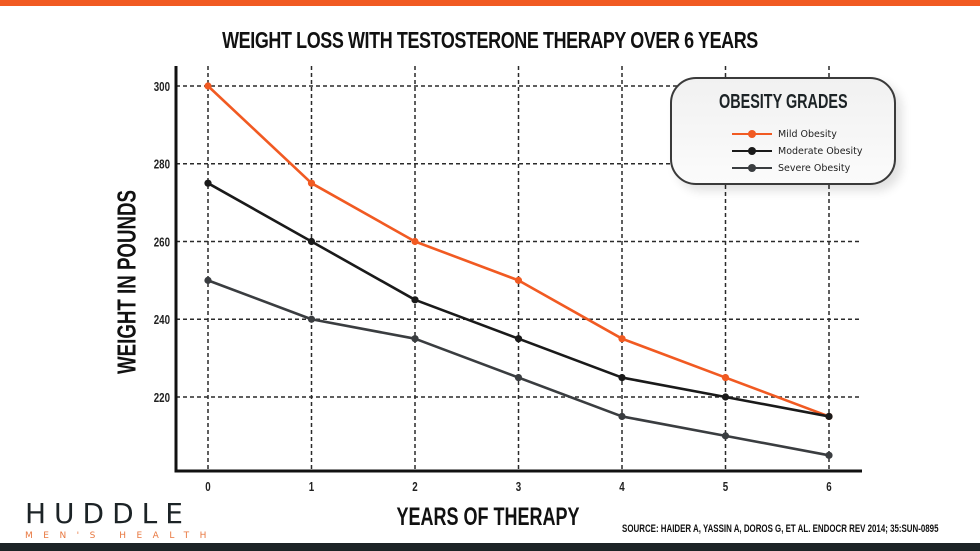 This screenshot has height=551, width=980. Describe the element at coordinates (752, 168) in the screenshot. I see `legend-swatch-severe` at that location.